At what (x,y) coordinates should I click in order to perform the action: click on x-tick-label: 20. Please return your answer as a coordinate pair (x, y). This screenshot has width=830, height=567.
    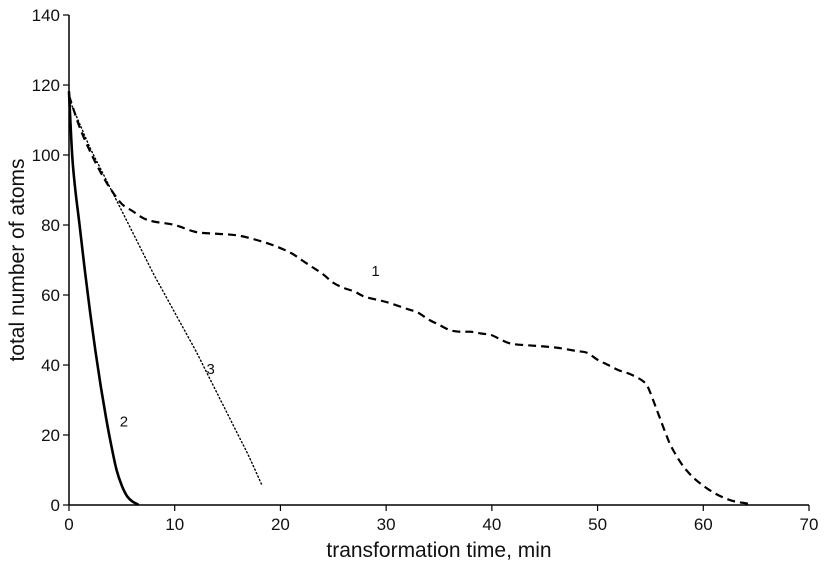
    Looking at the image, I should click on (280, 524).